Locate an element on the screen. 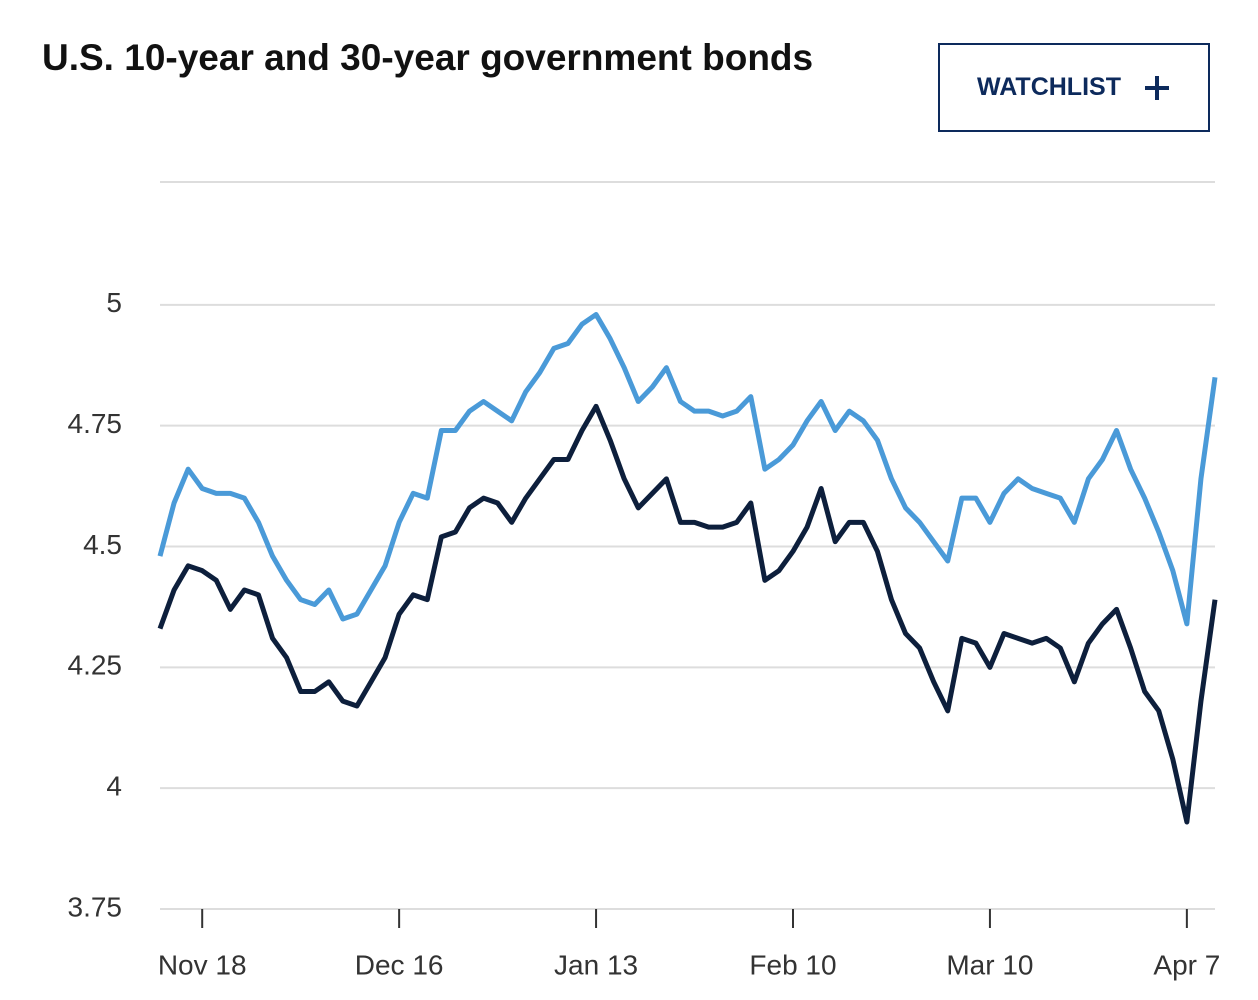 The width and height of the screenshot is (1258, 1000). x-tick-label: Dec 16 is located at coordinates (399, 964).